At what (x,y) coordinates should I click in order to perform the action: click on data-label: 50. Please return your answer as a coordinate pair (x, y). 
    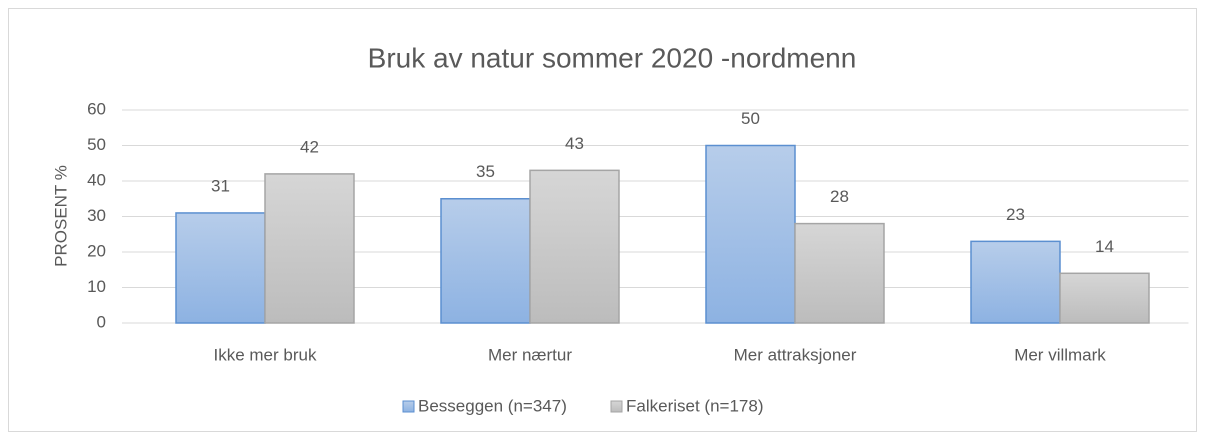
    Looking at the image, I should click on (750, 118).